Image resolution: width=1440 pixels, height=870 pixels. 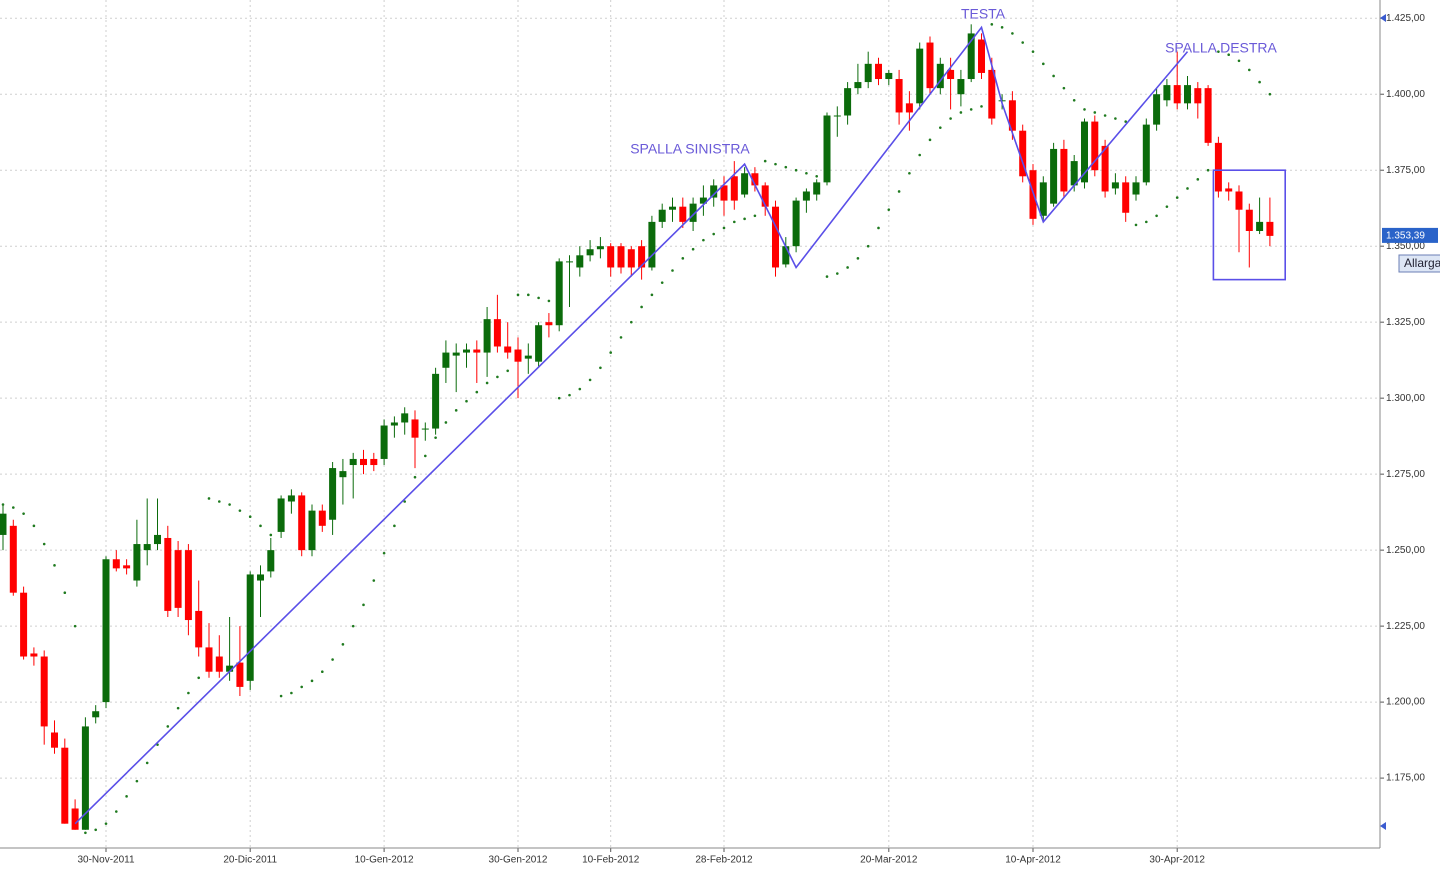 What do you see at coordinates (250, 860) in the screenshot?
I see `x-tick-label: 20-Dic-2011` at bounding box center [250, 860].